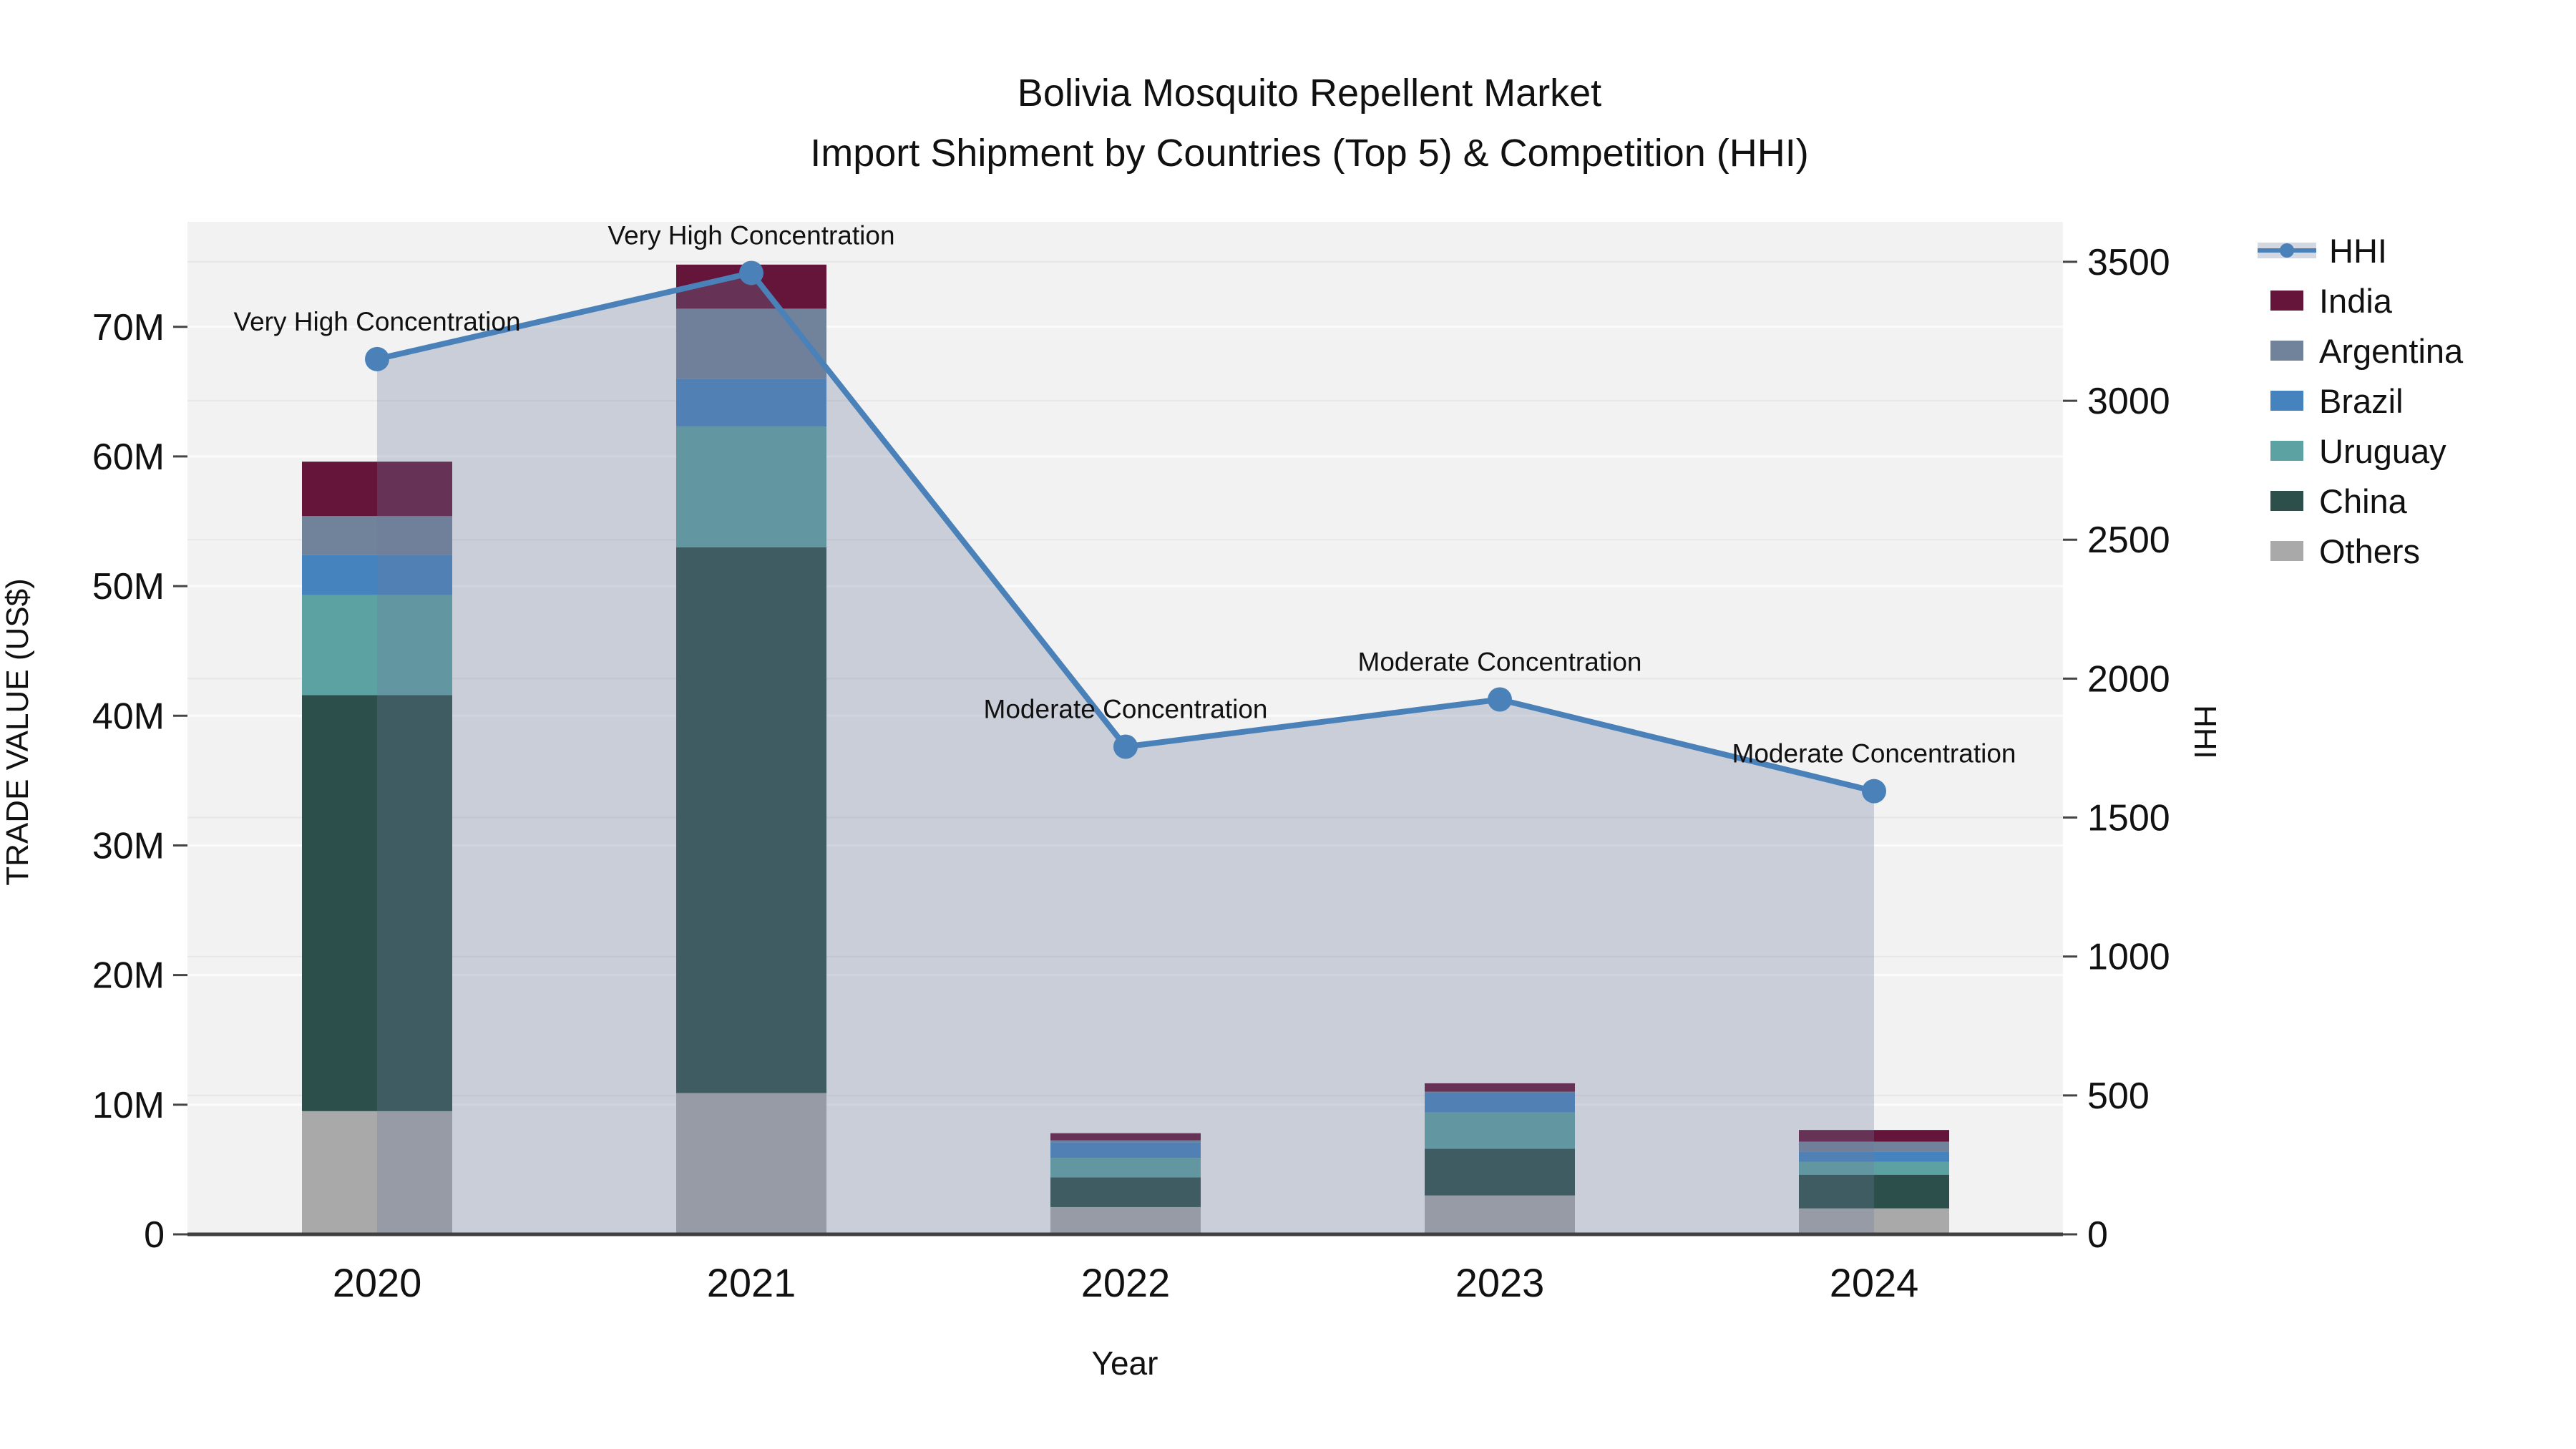  I want to click on legend-swatch-others, so click(2286, 551).